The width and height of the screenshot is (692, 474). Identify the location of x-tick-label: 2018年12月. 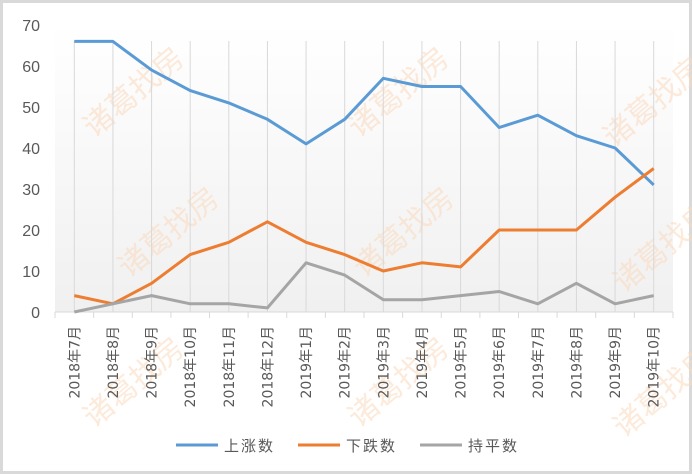
(268, 366).